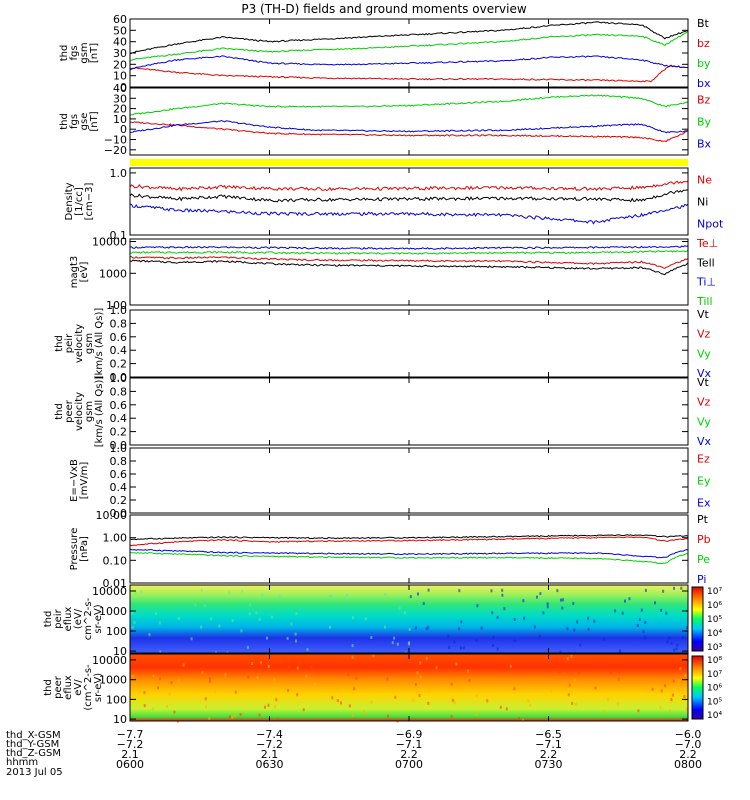 The width and height of the screenshot is (750, 800). I want to click on x-label-x-gsm: −7.4, so click(269, 734).